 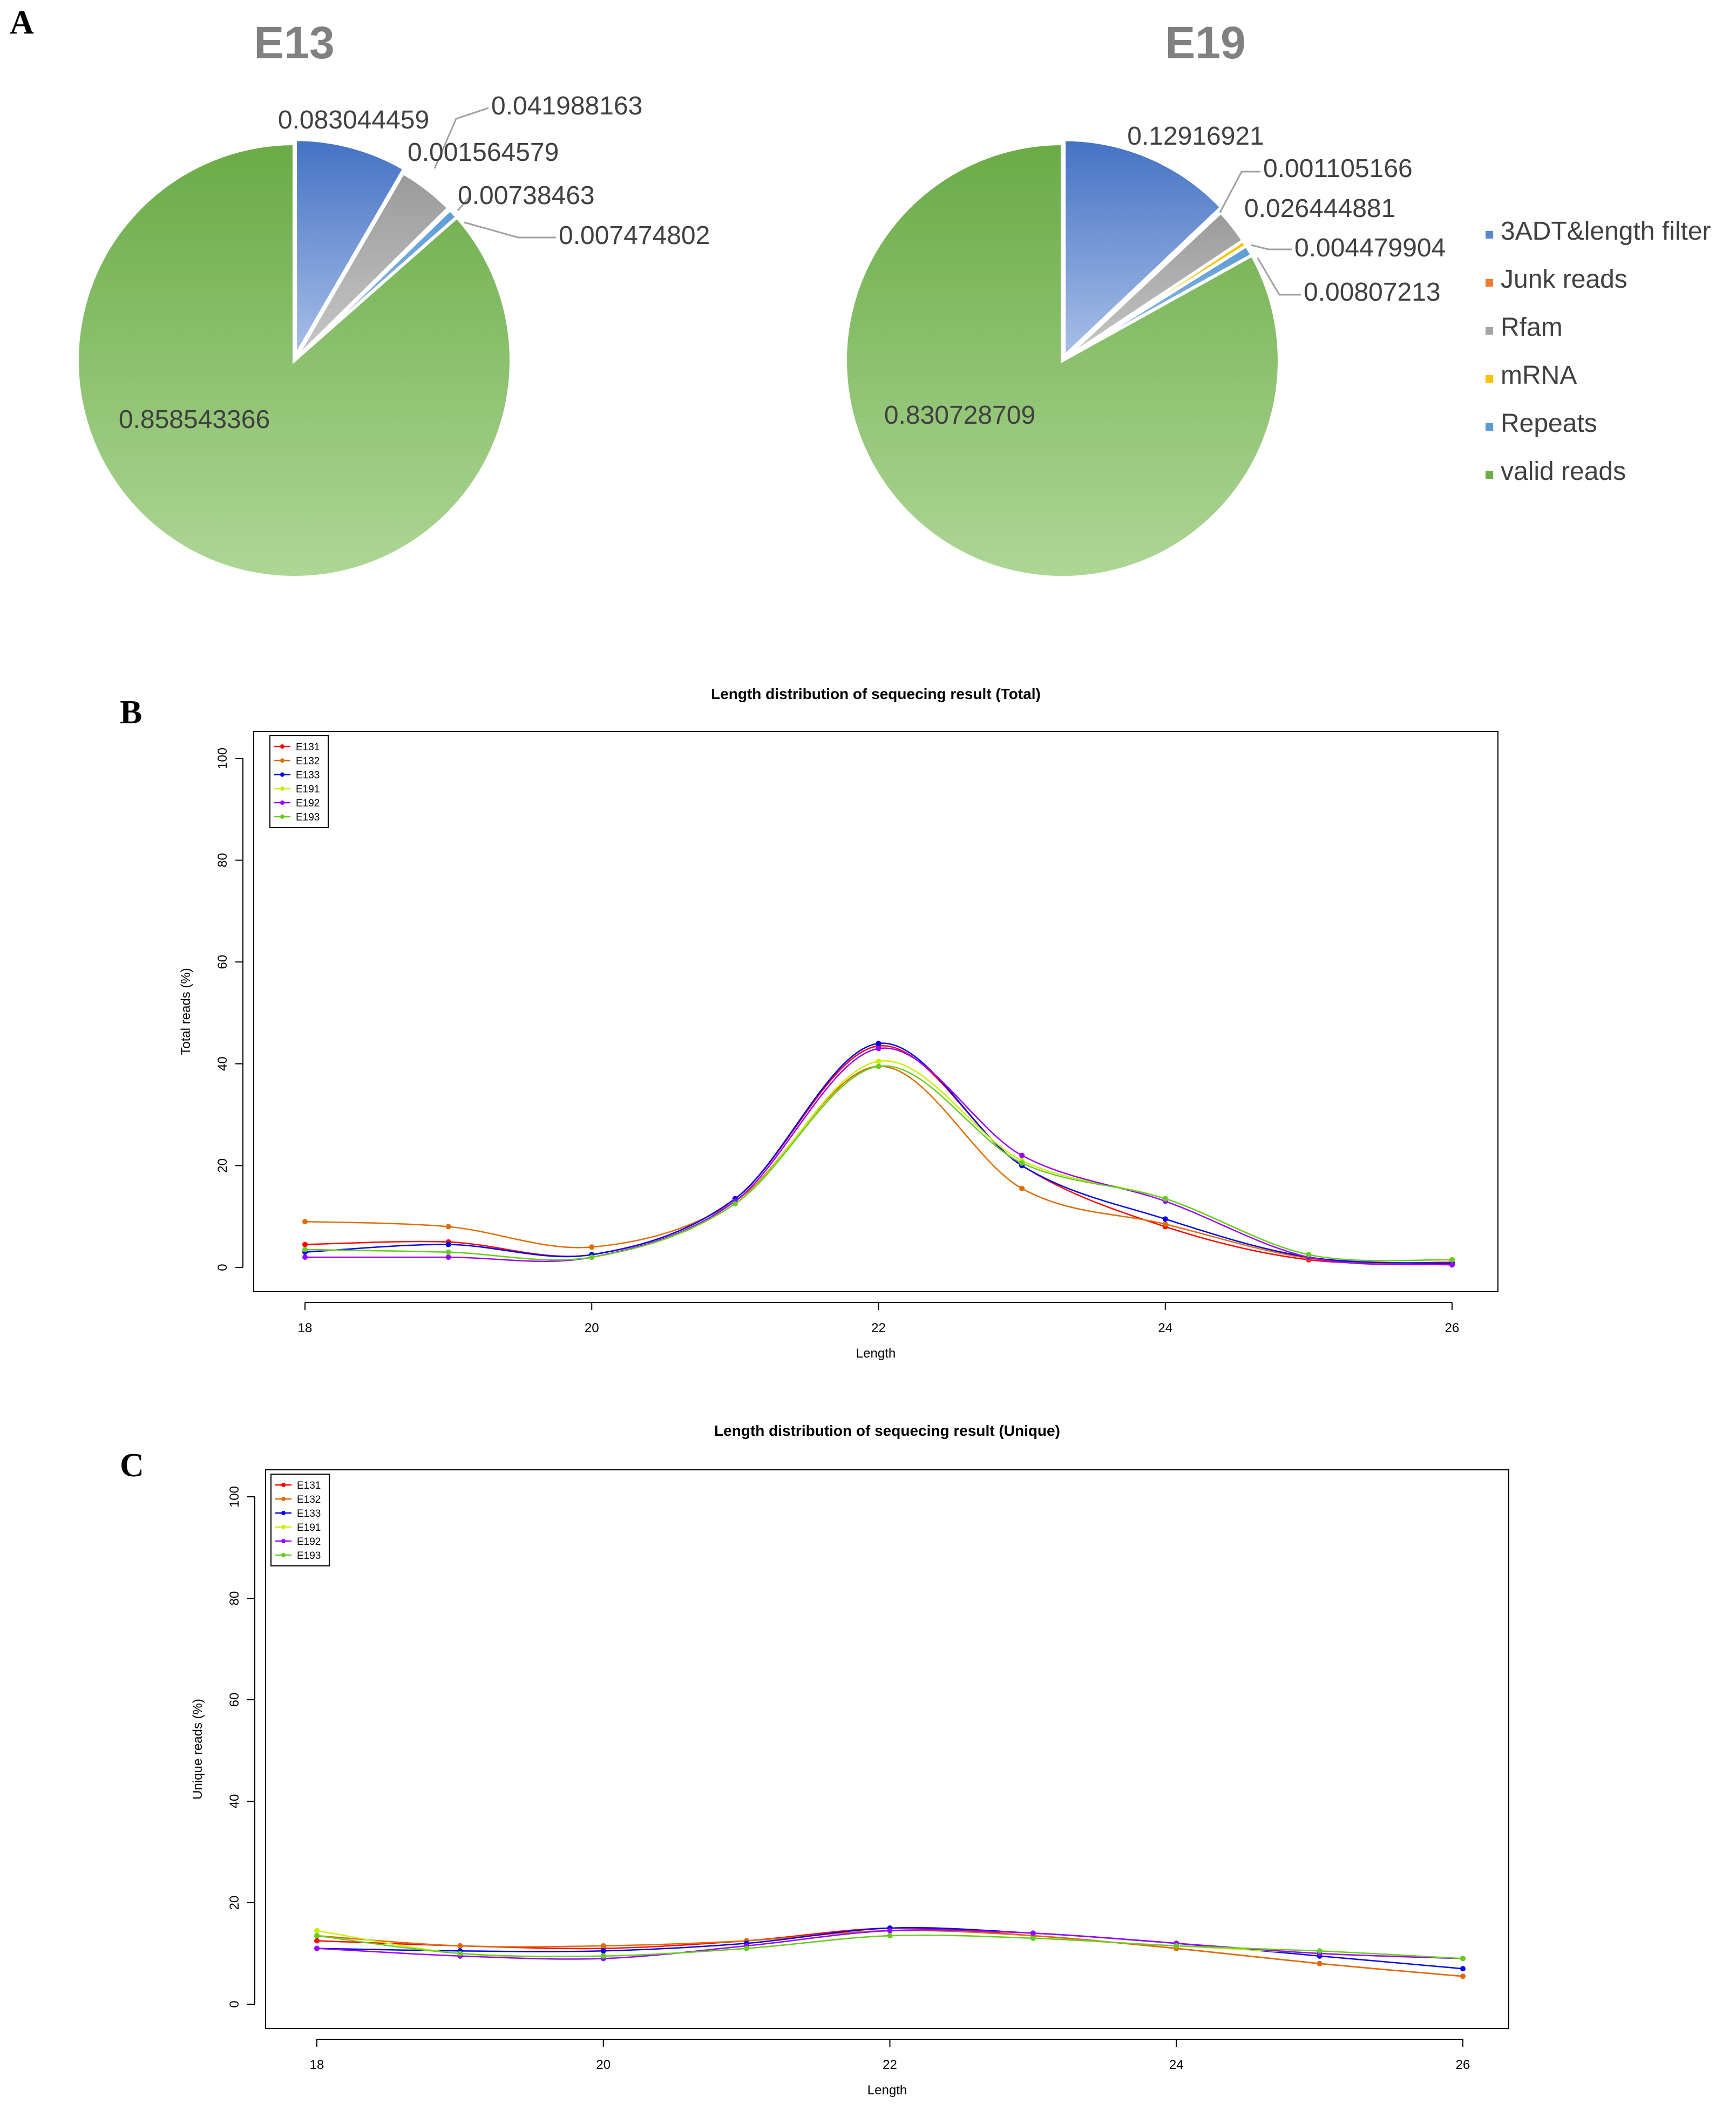 I want to click on pie-data-label: 0.830728709, so click(x=959, y=416).